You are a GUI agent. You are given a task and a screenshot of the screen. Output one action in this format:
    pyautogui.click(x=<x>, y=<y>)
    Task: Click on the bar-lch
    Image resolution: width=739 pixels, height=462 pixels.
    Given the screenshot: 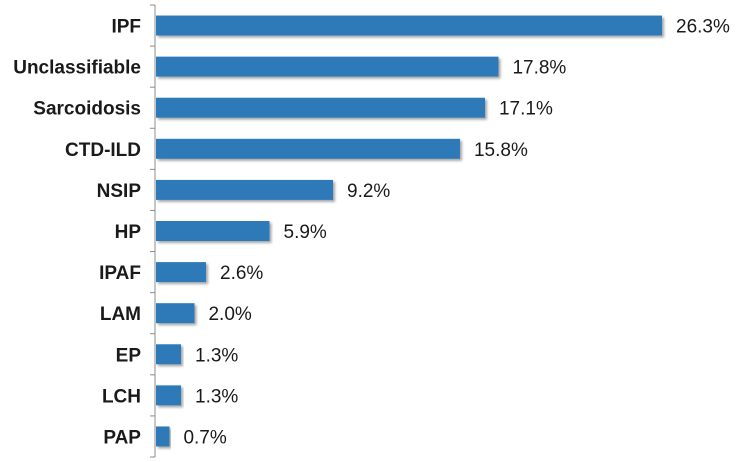 What is the action you would take?
    pyautogui.click(x=169, y=395)
    